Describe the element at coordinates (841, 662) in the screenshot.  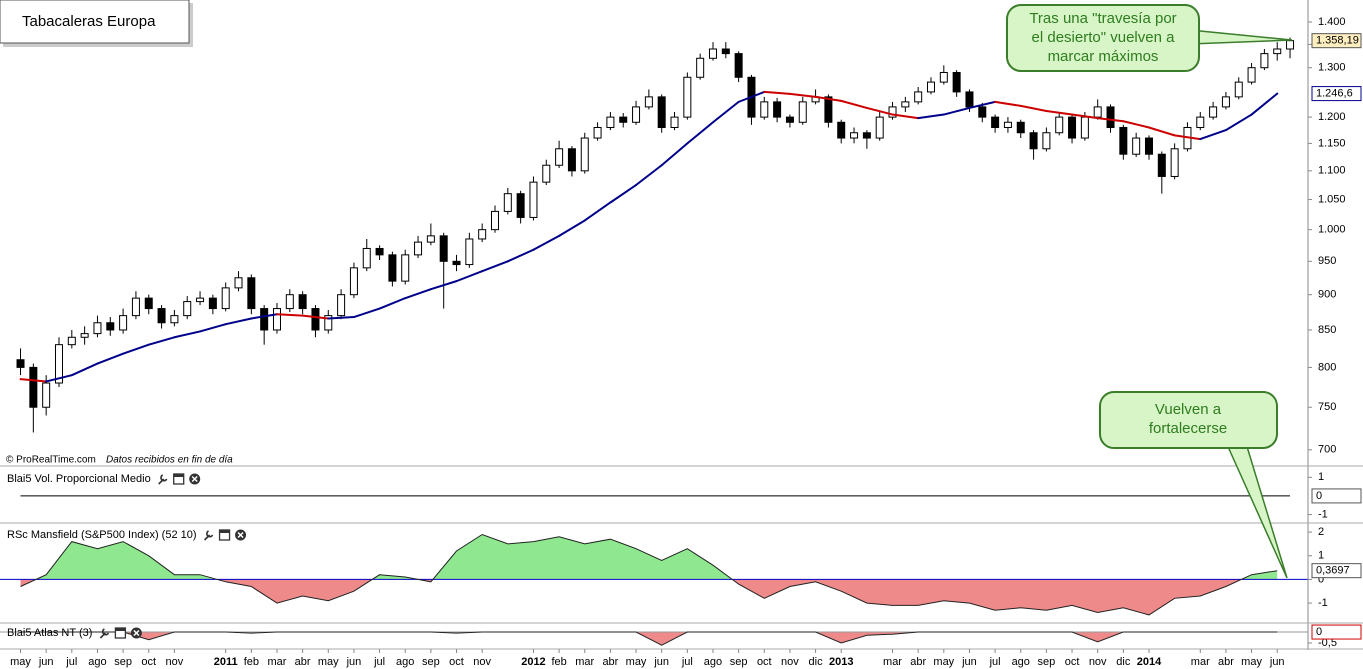
I see `x-tick-label: 2013` at that location.